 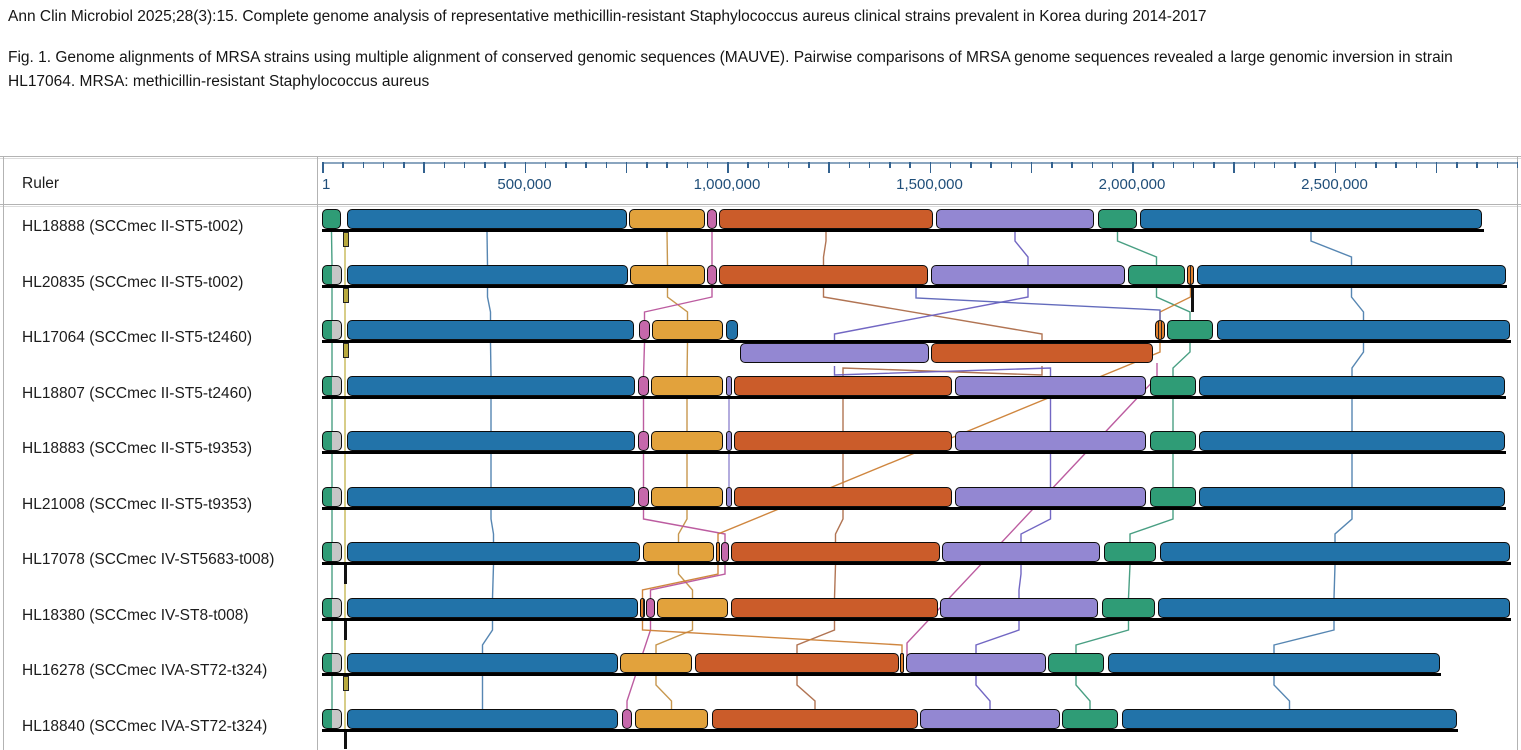 What do you see at coordinates (732, 330) in the screenshot?
I see `lcb-block-bs` at bounding box center [732, 330].